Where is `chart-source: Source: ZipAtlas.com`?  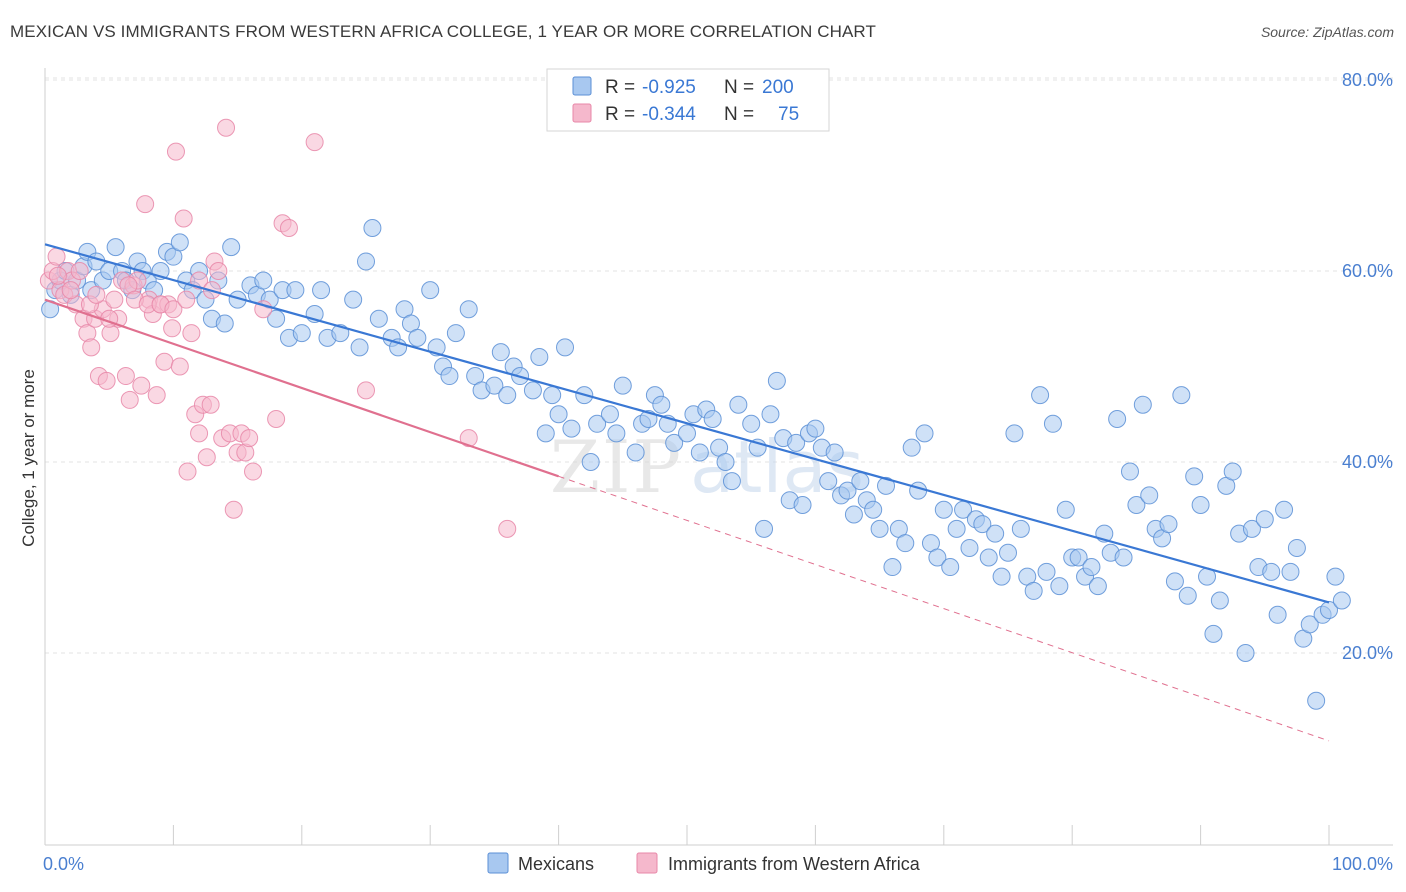
chart-source: Source: ZipAtlas.com is located at coordinates (1327, 32).